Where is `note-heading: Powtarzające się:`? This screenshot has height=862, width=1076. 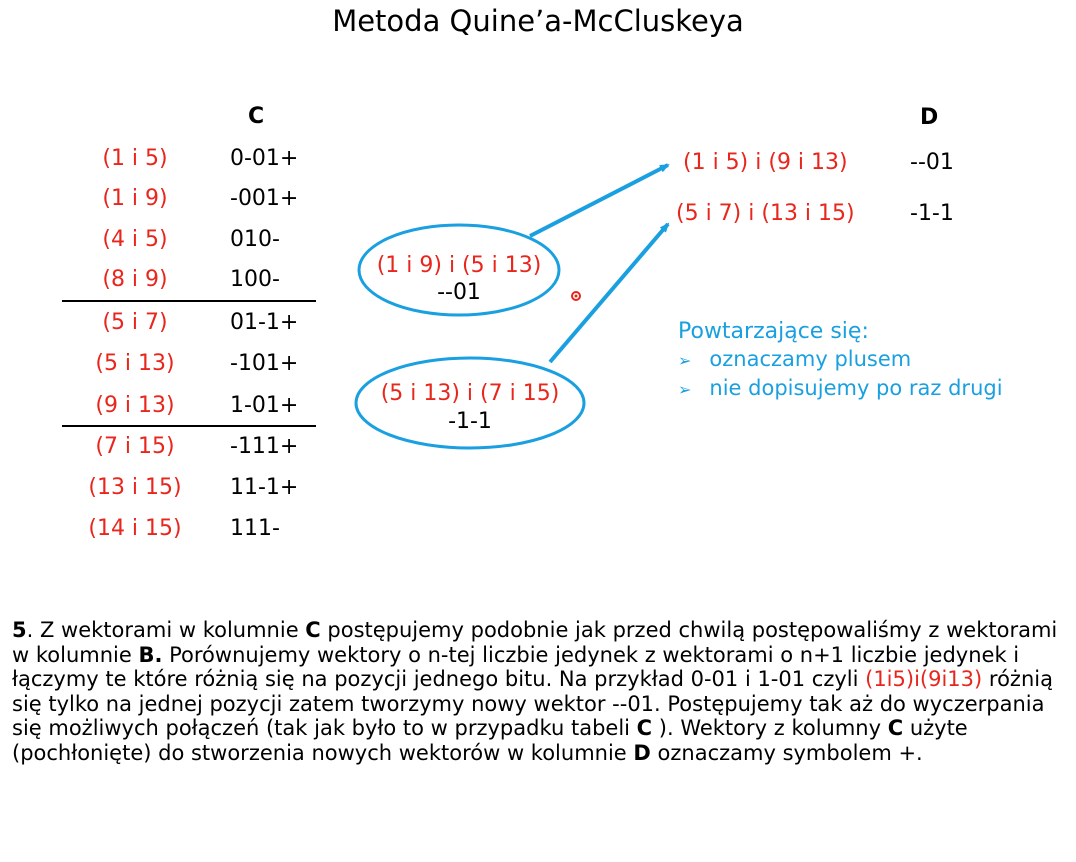 note-heading: Powtarzające się: is located at coordinates (773, 331).